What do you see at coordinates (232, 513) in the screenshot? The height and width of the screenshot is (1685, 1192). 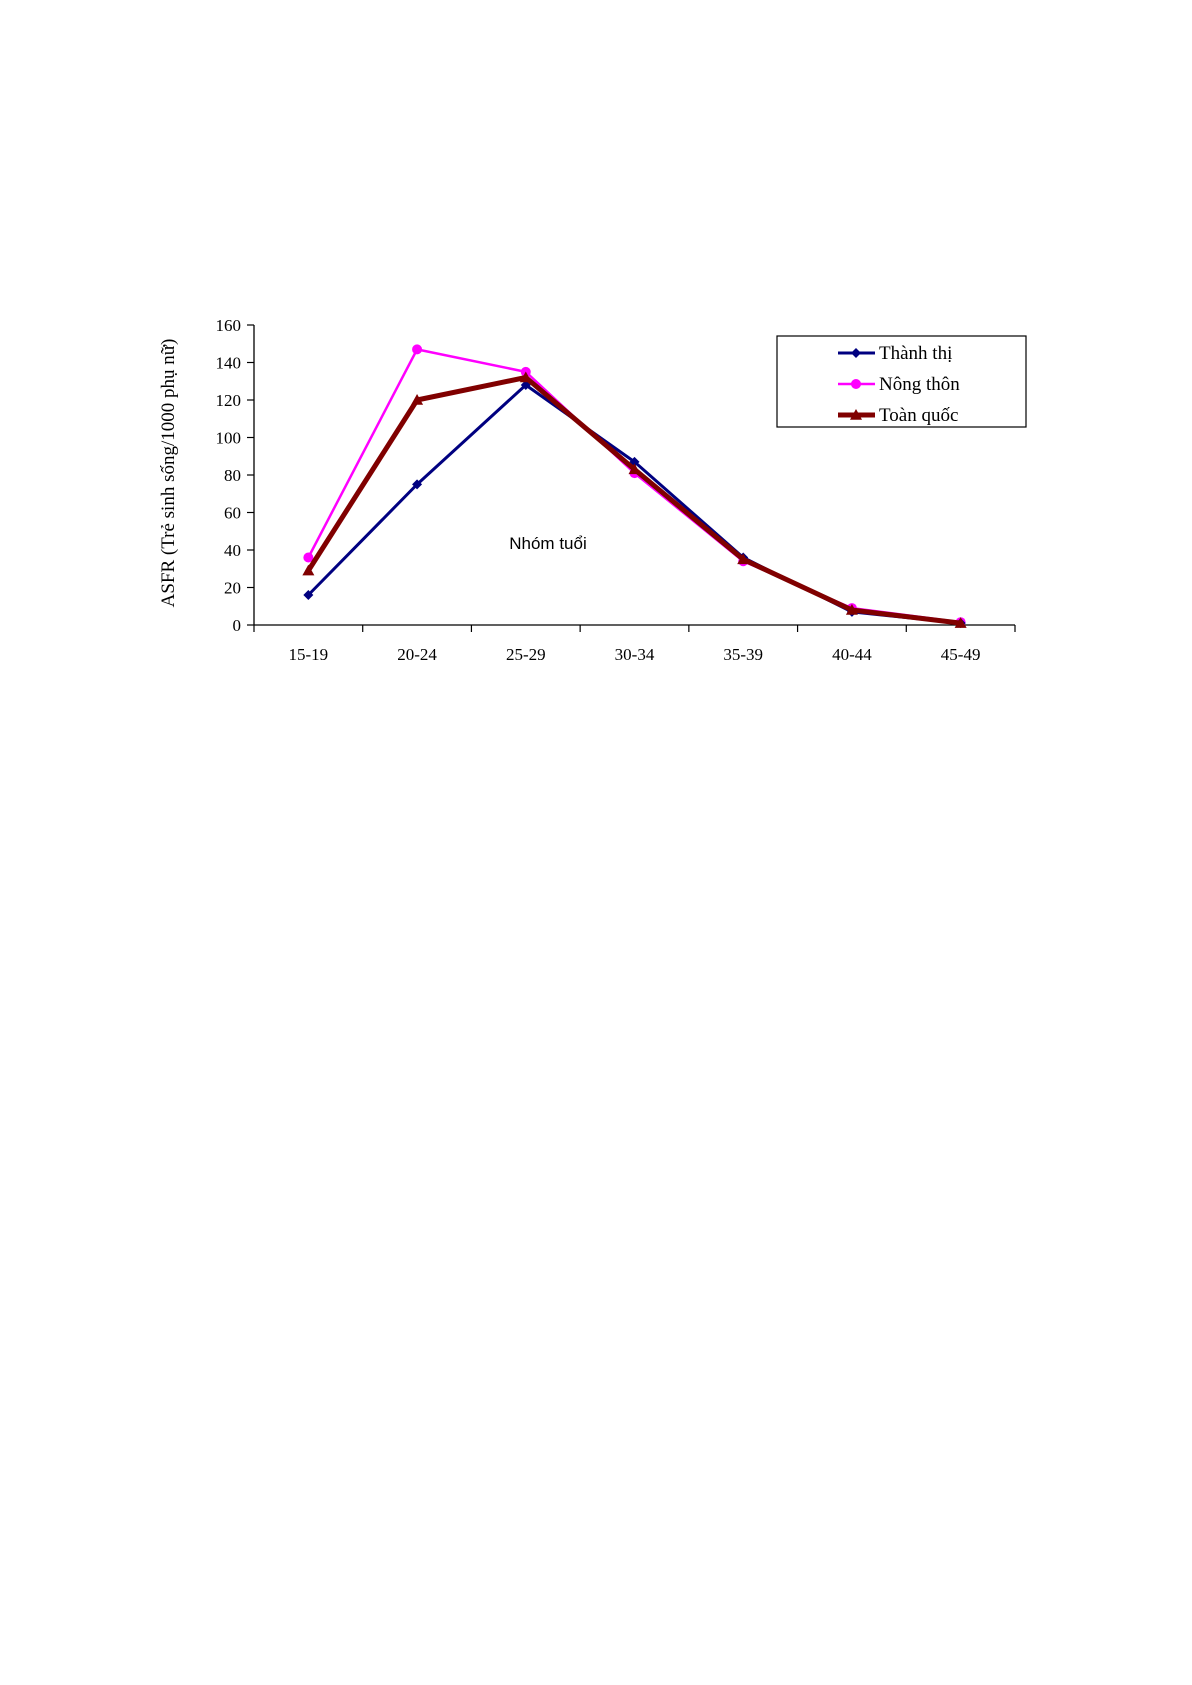 I see `y-tick-label: 60` at bounding box center [232, 513].